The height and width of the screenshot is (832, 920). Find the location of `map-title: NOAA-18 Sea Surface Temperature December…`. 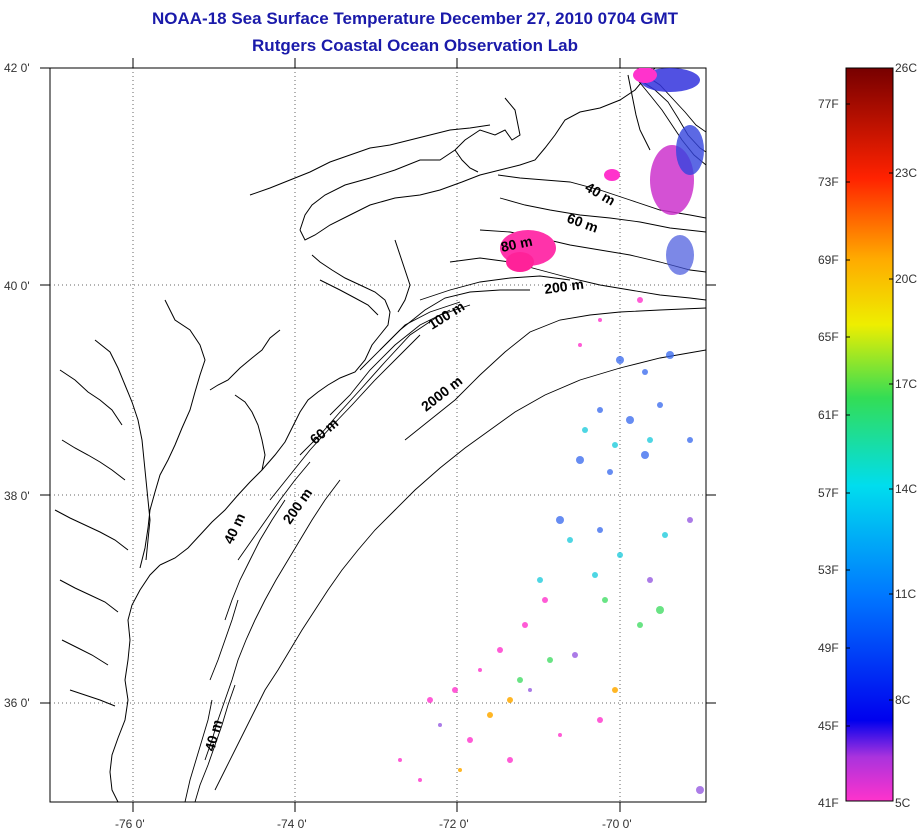

map-title: NOAA-18 Sea Surface Temperature December… is located at coordinates (415, 18).